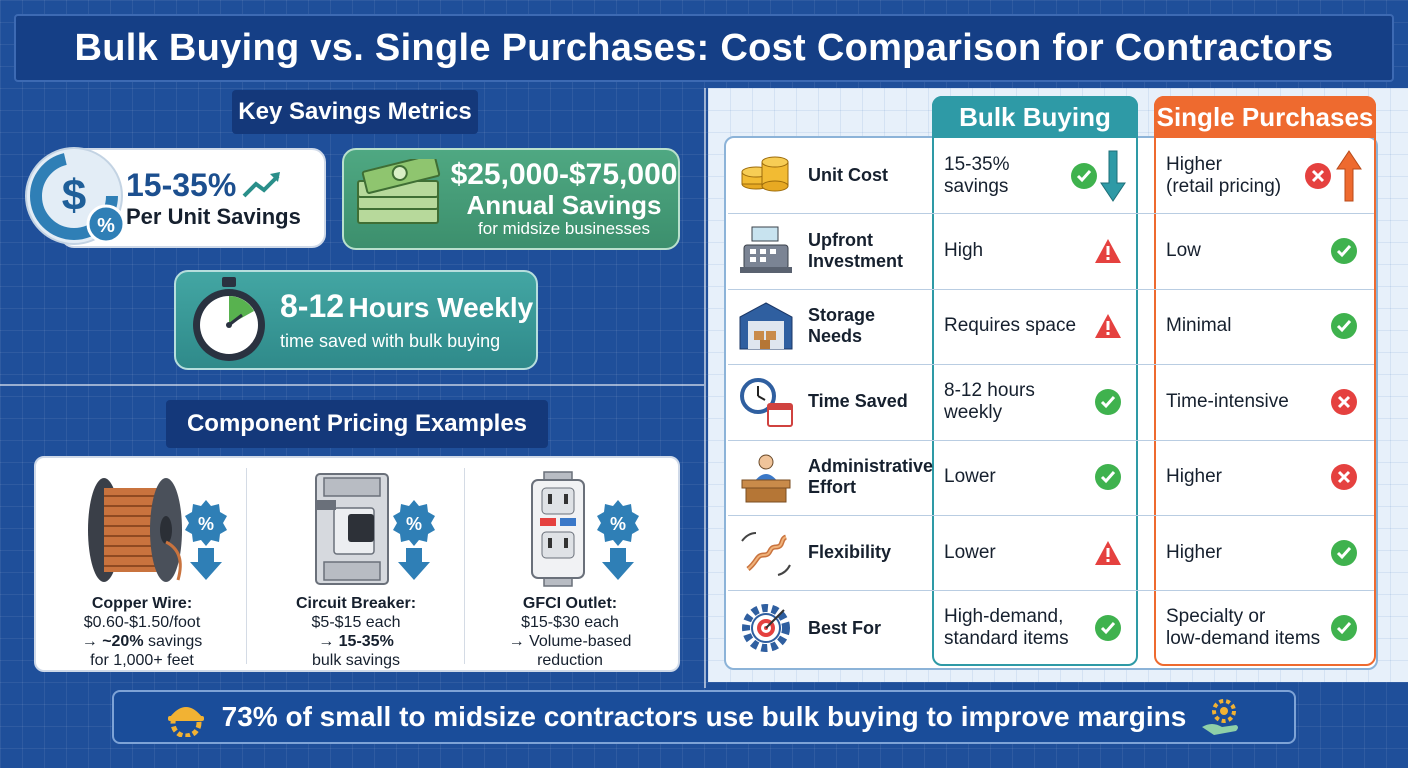  I want to click on copper-wire-name: Copper Wire:, so click(142, 603).